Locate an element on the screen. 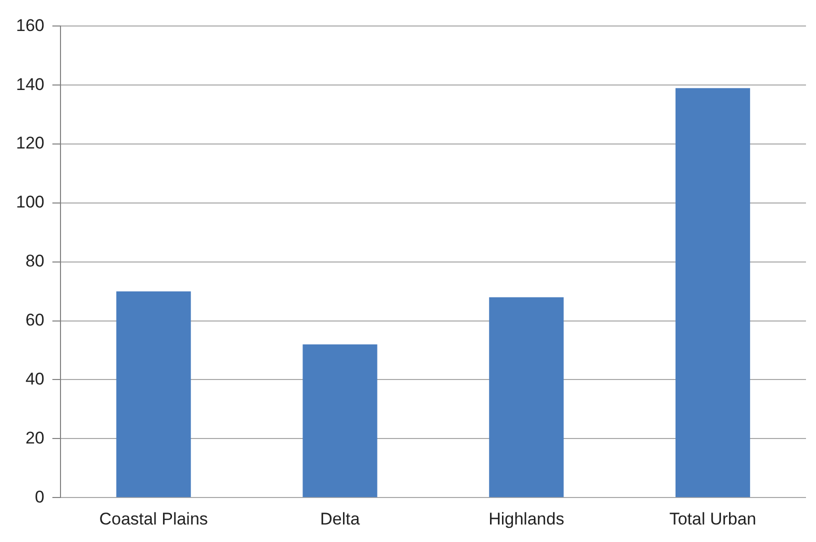 The width and height of the screenshot is (816, 542). y-tick-label: 0 is located at coordinates (39, 496).